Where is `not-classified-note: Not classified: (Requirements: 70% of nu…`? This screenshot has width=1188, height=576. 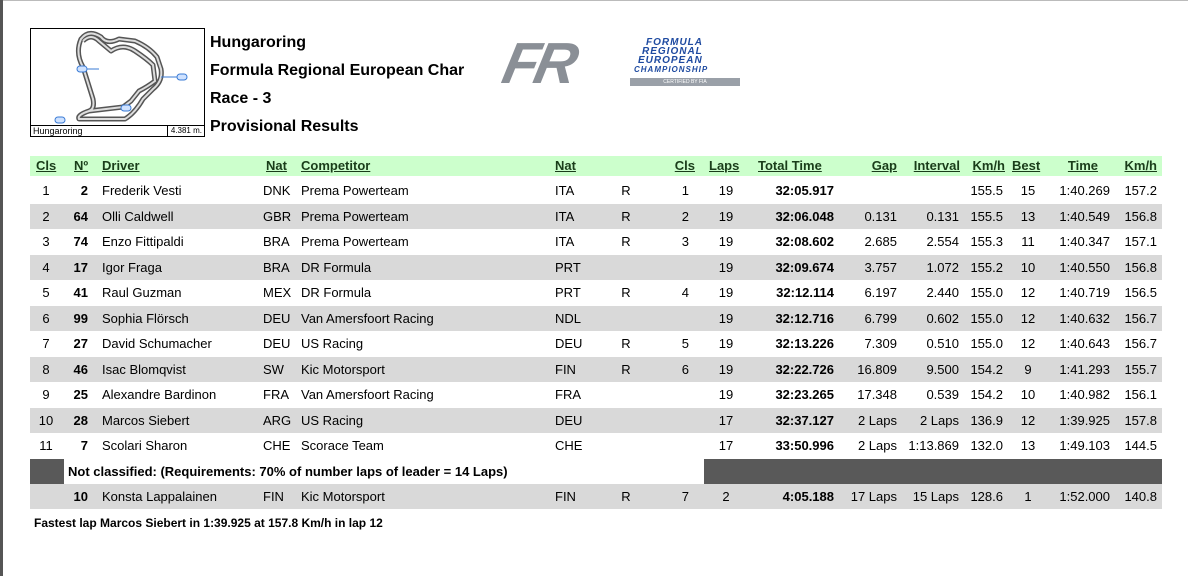 not-classified-note: Not classified: (Requirements: 70% of nu… is located at coordinates (288, 471).